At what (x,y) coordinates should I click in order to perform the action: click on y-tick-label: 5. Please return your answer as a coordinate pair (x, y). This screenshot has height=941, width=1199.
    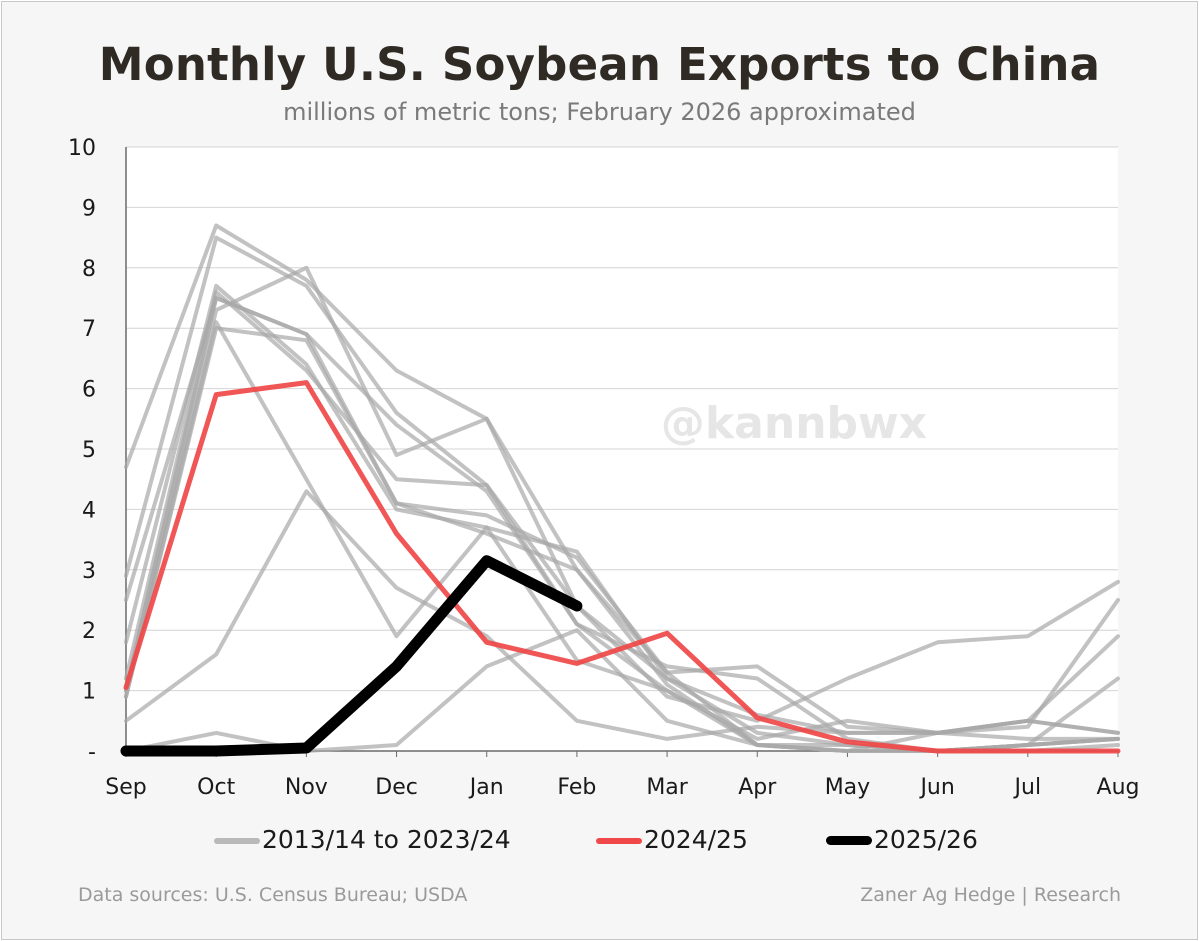
    Looking at the image, I should click on (89, 450).